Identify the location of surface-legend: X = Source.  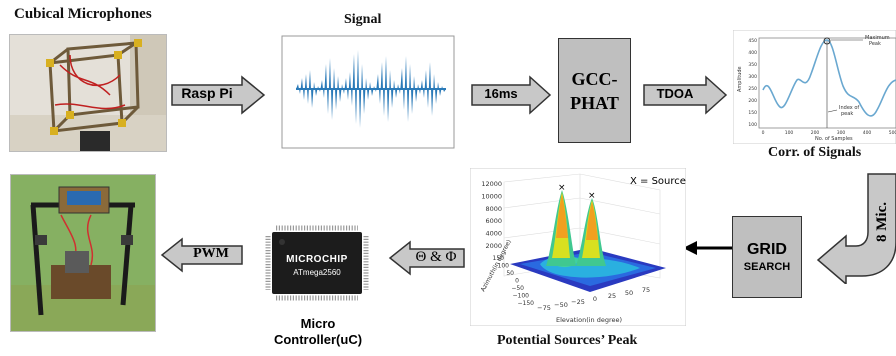
(658, 181).